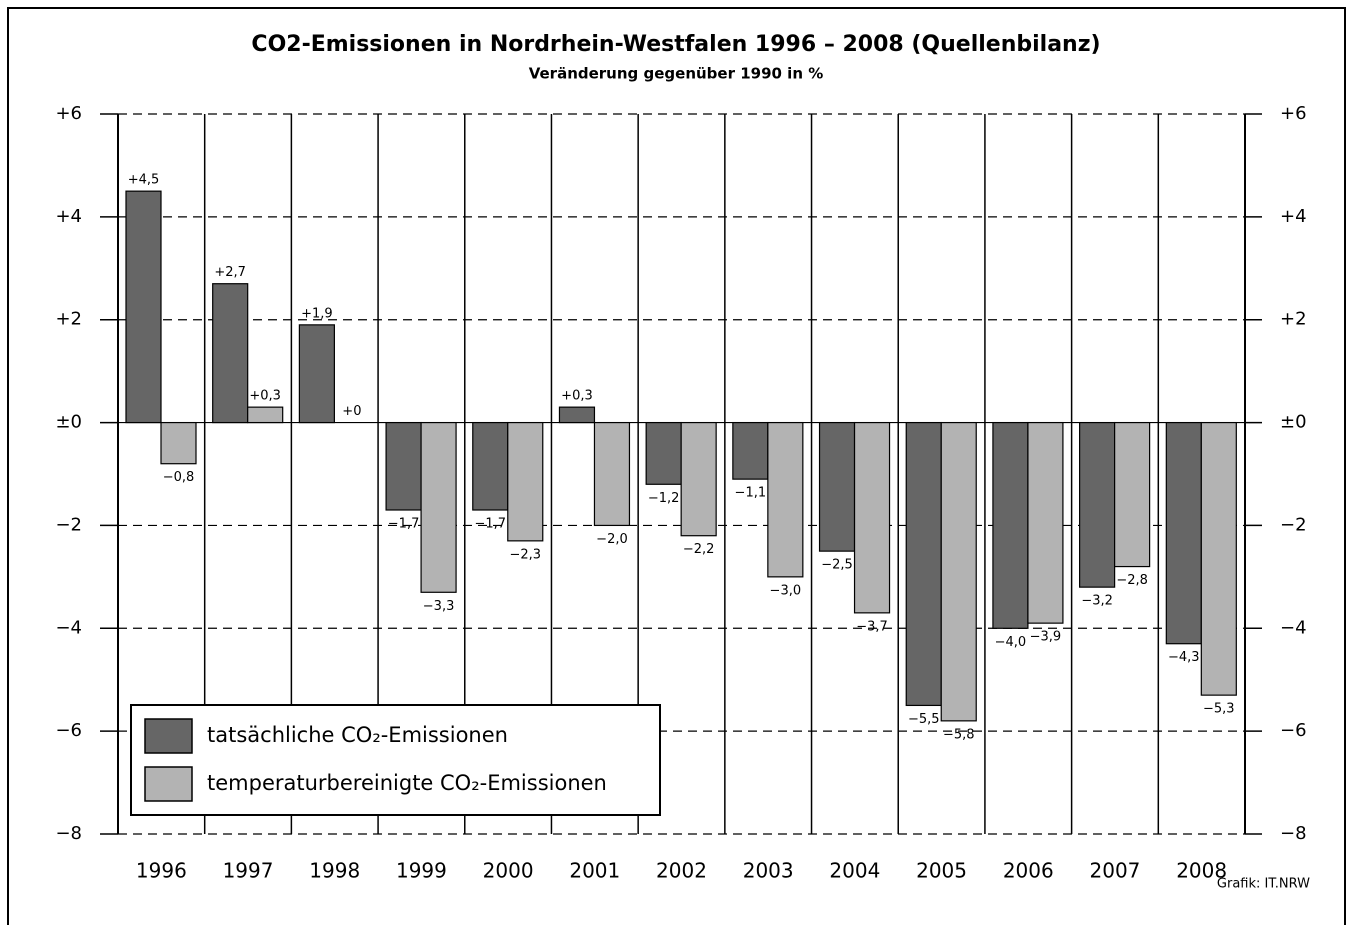  Describe the element at coordinates (439, 606) in the screenshot. I see `value-label: −3,3` at that location.